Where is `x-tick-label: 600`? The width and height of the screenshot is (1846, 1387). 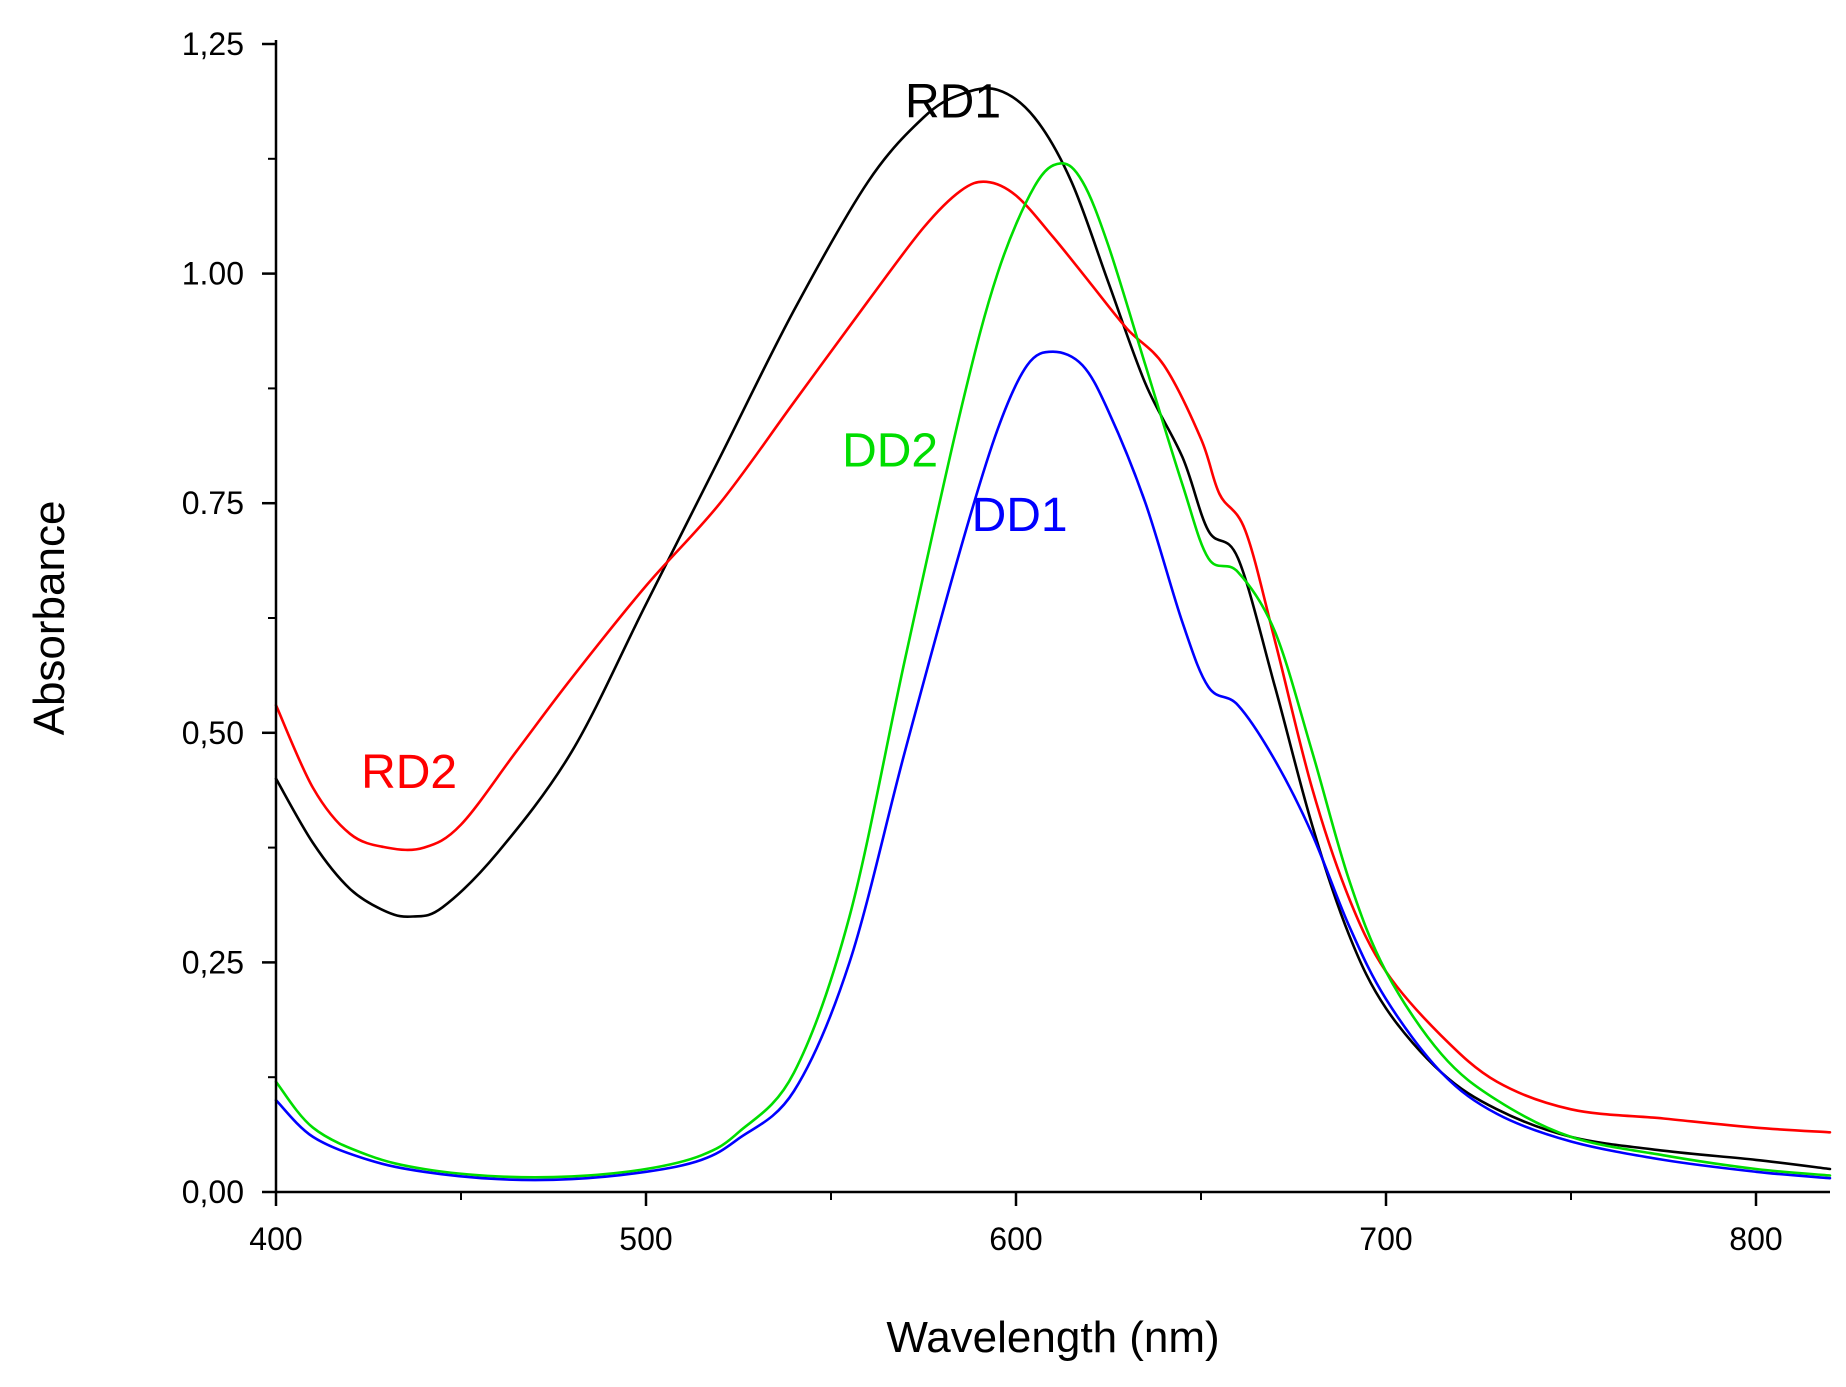
x-tick-label: 600 is located at coordinates (1015, 1239).